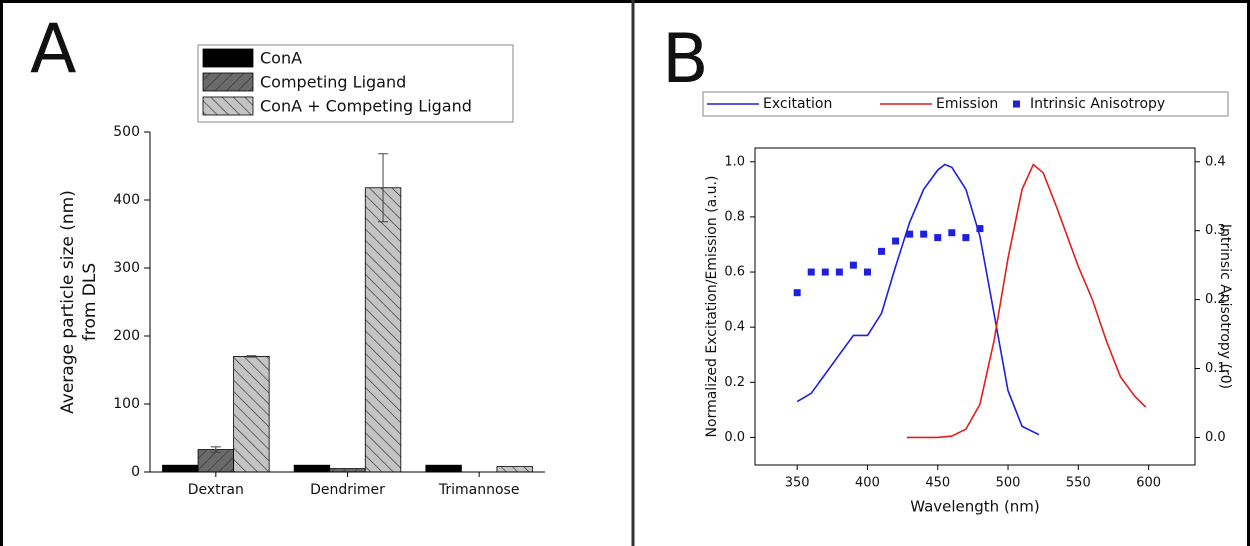 The image size is (1250, 546). I want to click on x-tick-label: Trimannose, so click(479, 490).